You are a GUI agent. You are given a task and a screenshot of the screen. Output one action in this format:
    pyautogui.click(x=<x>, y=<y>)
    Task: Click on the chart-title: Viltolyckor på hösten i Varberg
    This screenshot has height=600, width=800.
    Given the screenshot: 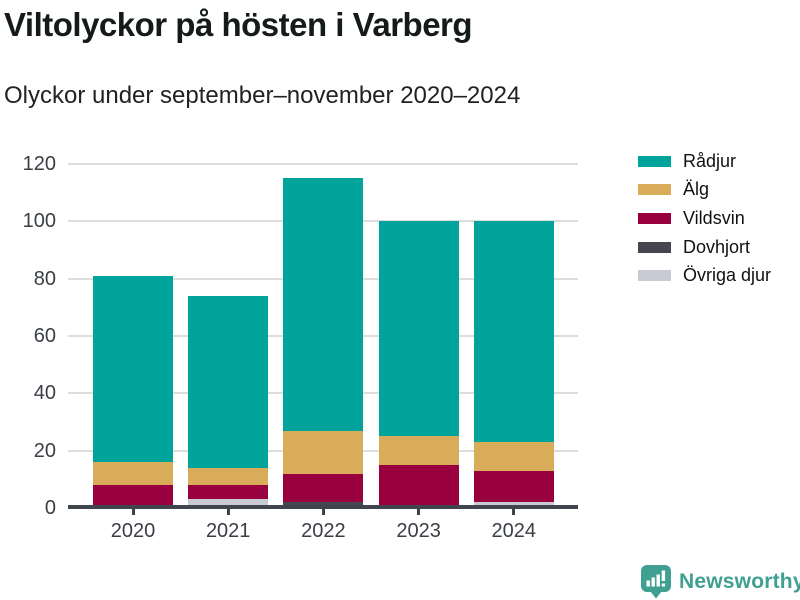 What is the action you would take?
    pyautogui.click(x=238, y=24)
    